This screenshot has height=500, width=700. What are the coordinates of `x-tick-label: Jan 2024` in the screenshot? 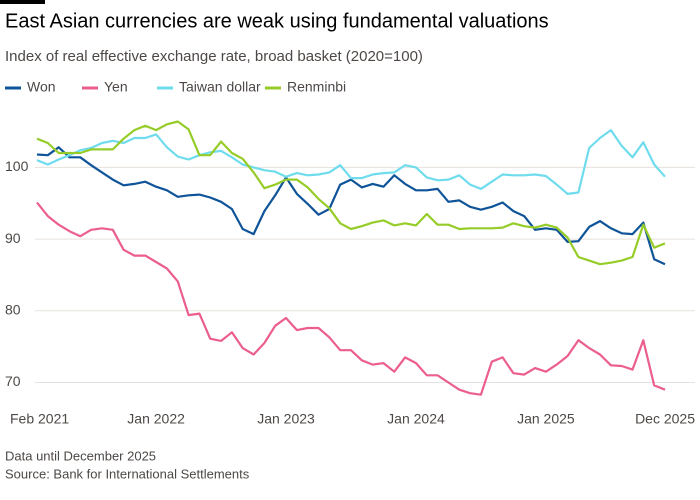 It's located at (416, 419).